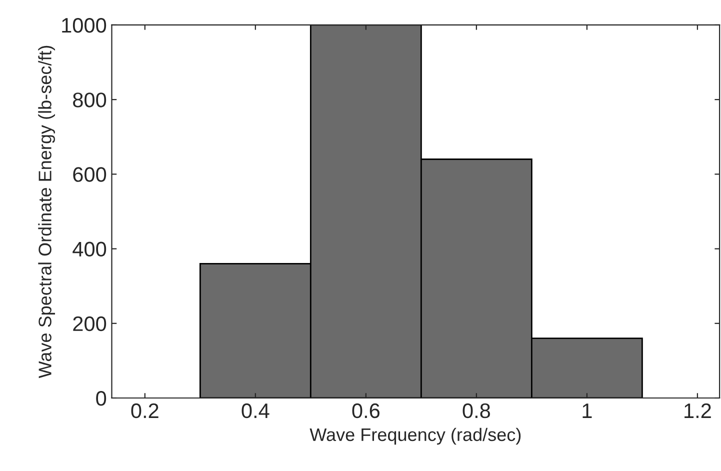  What do you see at coordinates (256, 410) in the screenshot?
I see `x-tick-label: 0.4` at bounding box center [256, 410].